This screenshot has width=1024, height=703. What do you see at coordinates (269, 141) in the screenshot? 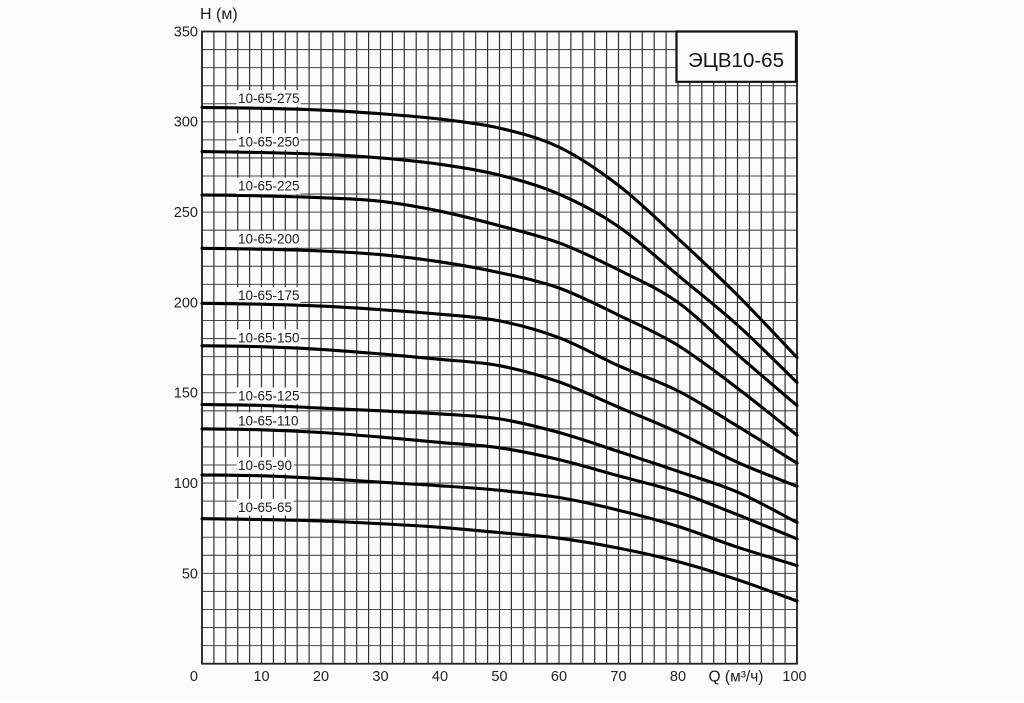
I see `svg-text: 10-65-250` at bounding box center [269, 141].